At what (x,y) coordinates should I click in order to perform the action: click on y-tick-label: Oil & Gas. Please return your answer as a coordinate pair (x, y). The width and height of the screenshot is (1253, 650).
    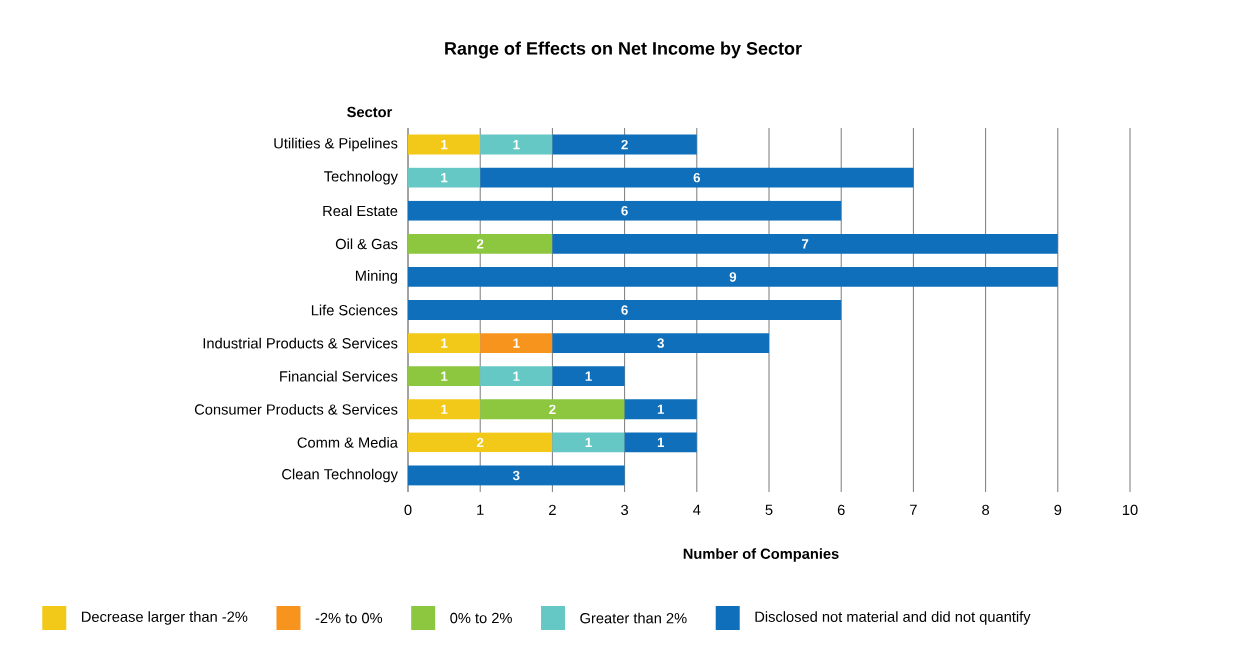
    Looking at the image, I should click on (366, 244).